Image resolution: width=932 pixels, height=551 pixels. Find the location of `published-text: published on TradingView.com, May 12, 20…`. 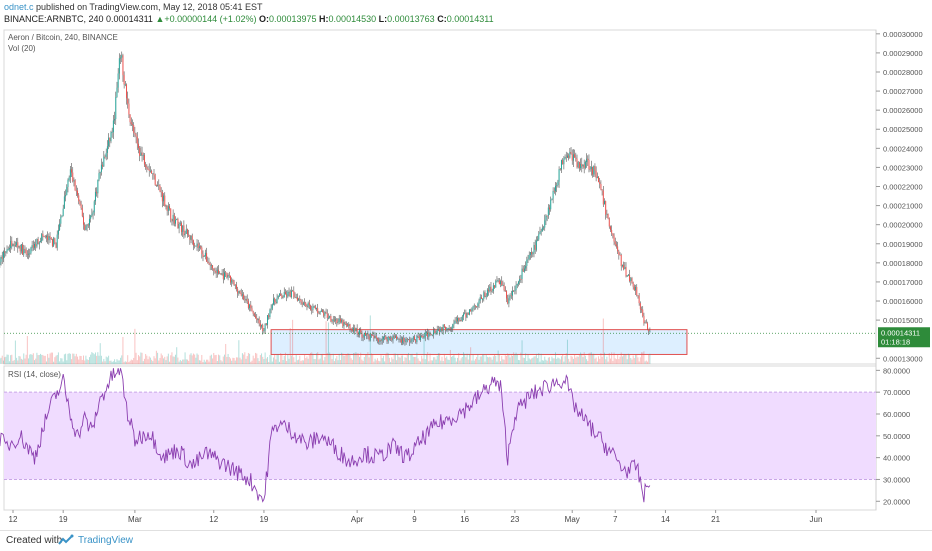

published-text: published on TradingView.com, May 12, 20… is located at coordinates (149, 7).